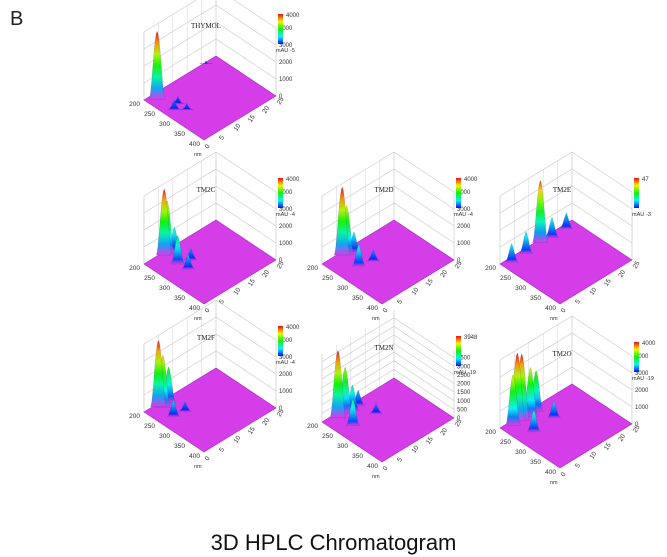 This screenshot has width=667, height=557. Describe the element at coordinates (645, 180) in the screenshot. I see `colorbar-max-label: 47` at that location.